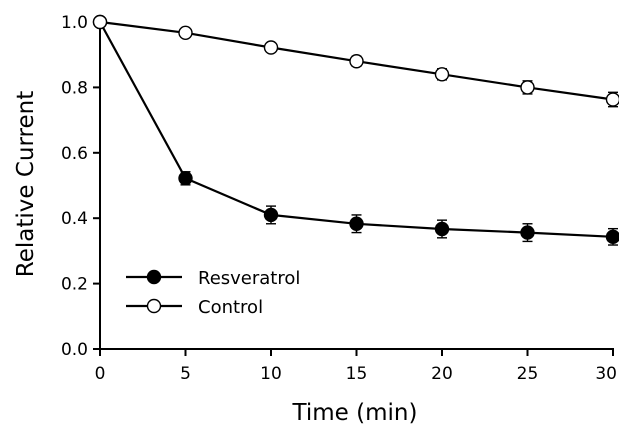 The image size is (619, 427). Describe the element at coordinates (271, 374) in the screenshot. I see `x-tick-label: 10` at that location.